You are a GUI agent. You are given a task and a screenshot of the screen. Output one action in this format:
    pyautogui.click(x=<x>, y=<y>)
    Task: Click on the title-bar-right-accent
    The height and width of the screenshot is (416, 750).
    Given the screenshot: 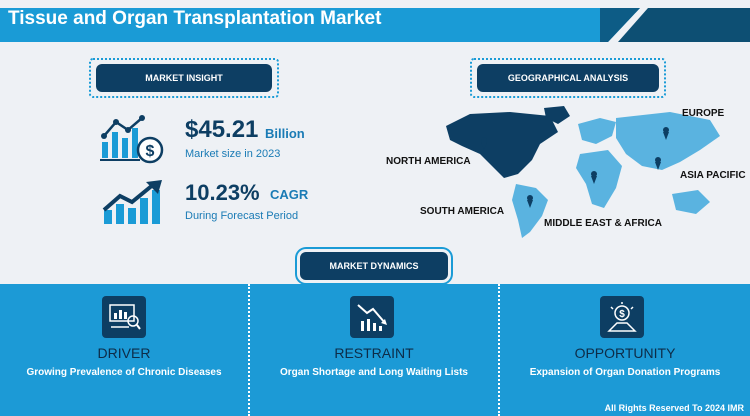 What is the action you would take?
    pyautogui.click(x=684, y=25)
    